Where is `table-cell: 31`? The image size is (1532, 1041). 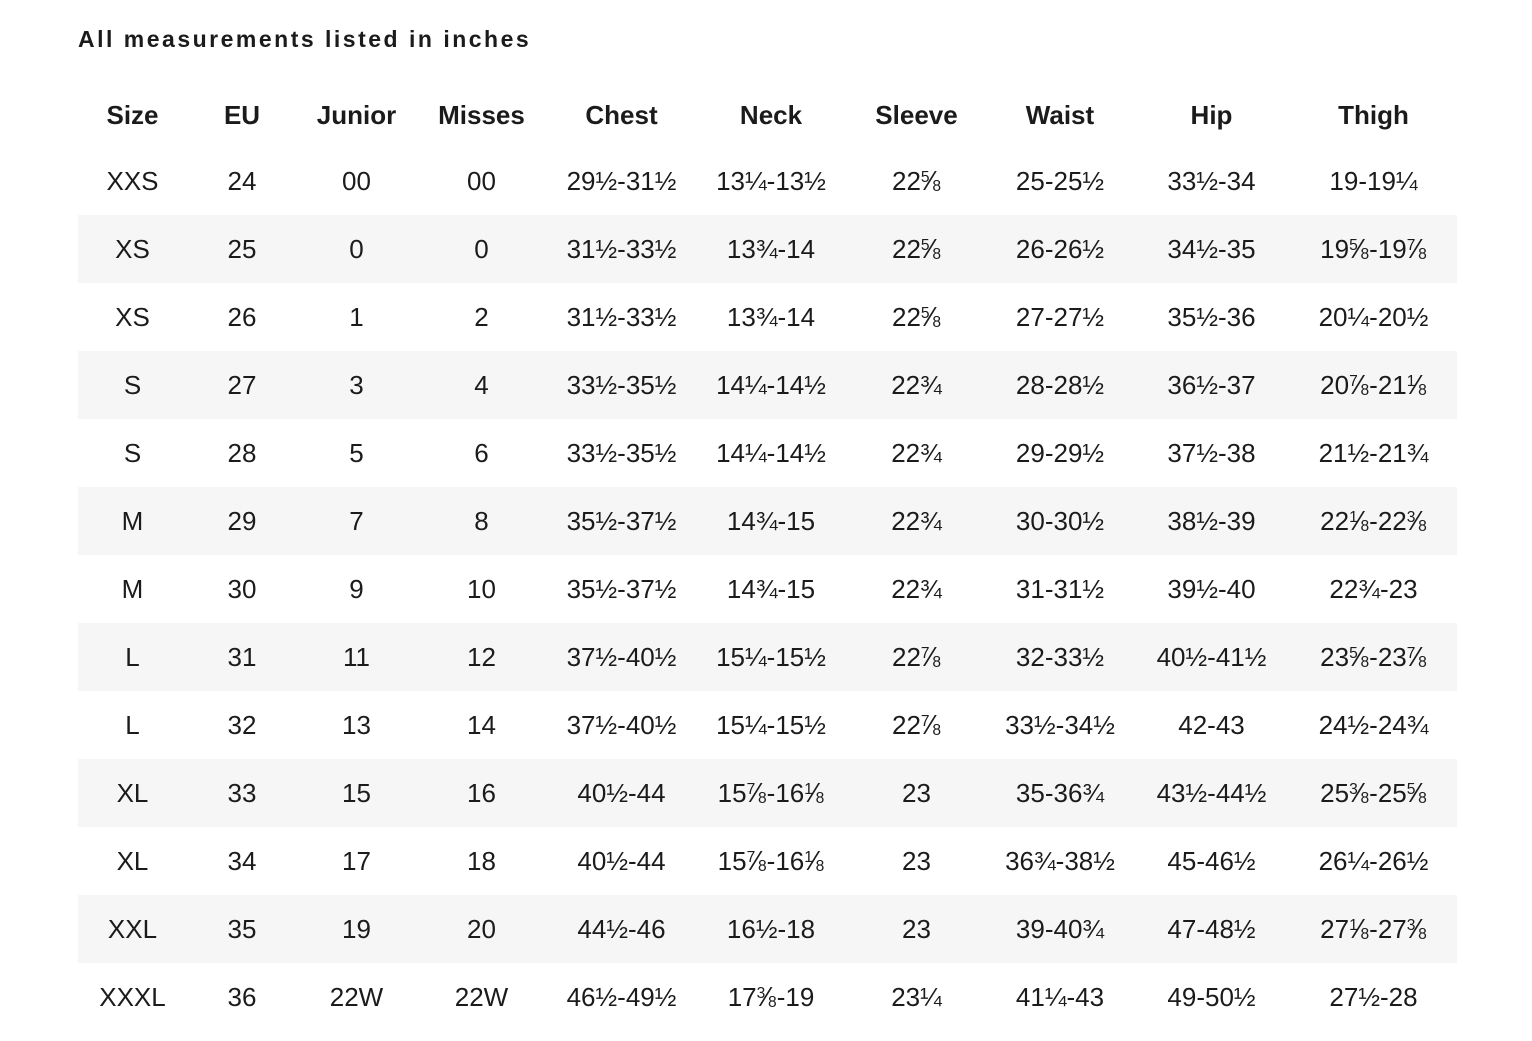 table-cell: 31 is located at coordinates (242, 657).